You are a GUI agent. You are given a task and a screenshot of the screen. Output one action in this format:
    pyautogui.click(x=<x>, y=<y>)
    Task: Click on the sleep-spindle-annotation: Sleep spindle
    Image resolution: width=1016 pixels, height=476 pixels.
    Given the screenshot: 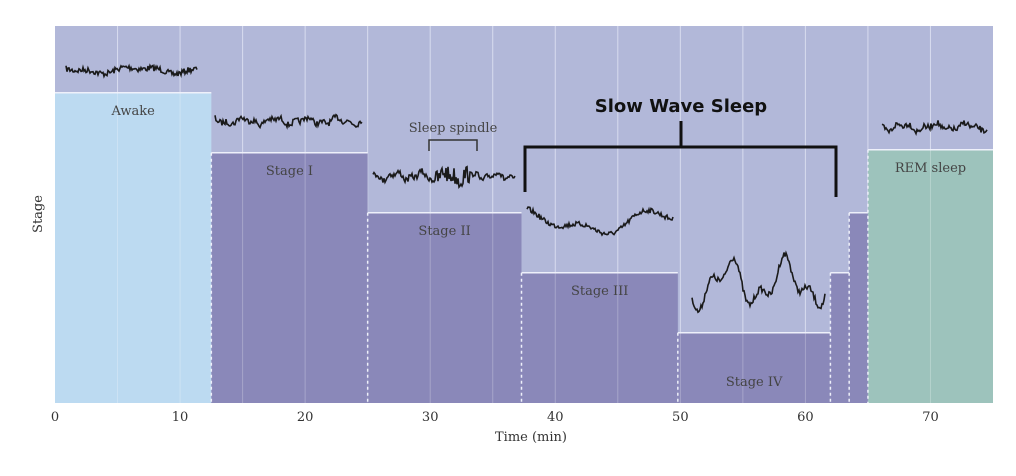 What is the action you would take?
    pyautogui.click(x=453, y=136)
    